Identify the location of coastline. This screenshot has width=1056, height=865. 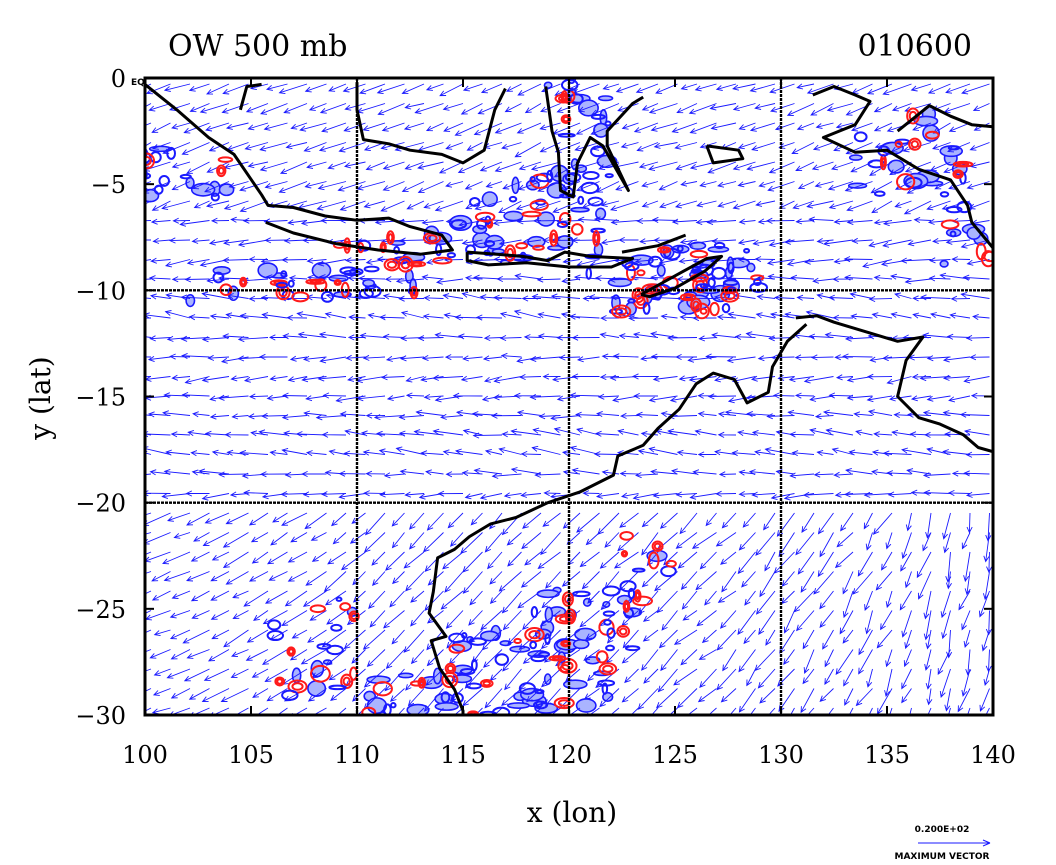
(725, 154).